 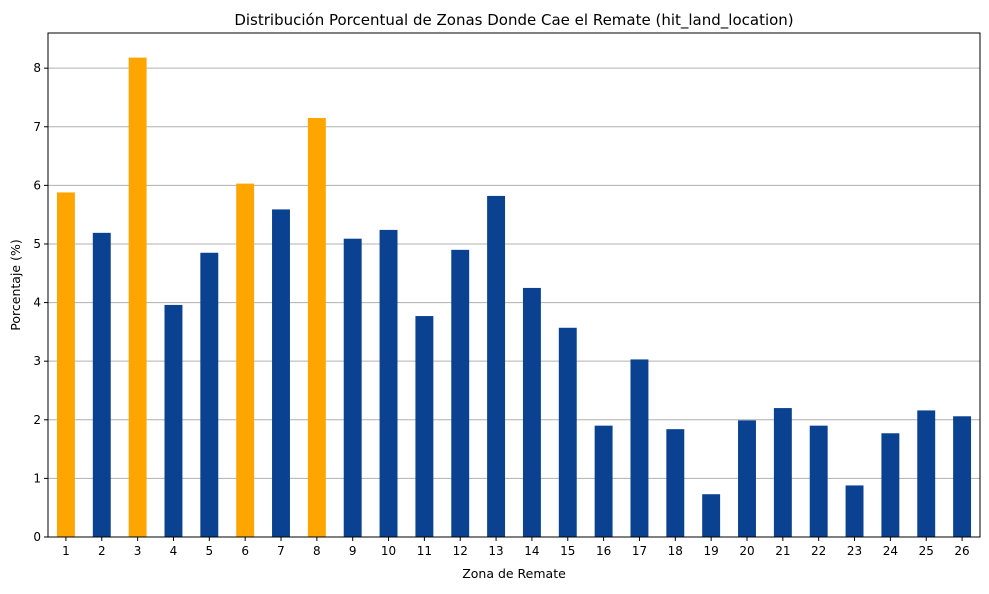 I want to click on y-tick-label: 2, so click(x=37, y=420).